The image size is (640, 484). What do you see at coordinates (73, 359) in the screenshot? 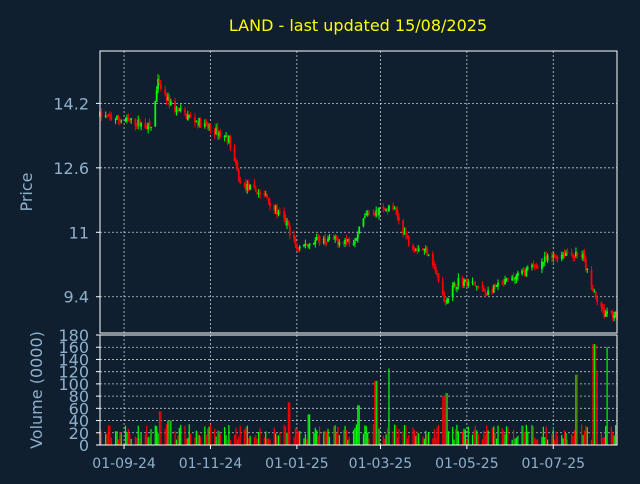
I see `volume-y-tick-label: 140` at bounding box center [73, 359].